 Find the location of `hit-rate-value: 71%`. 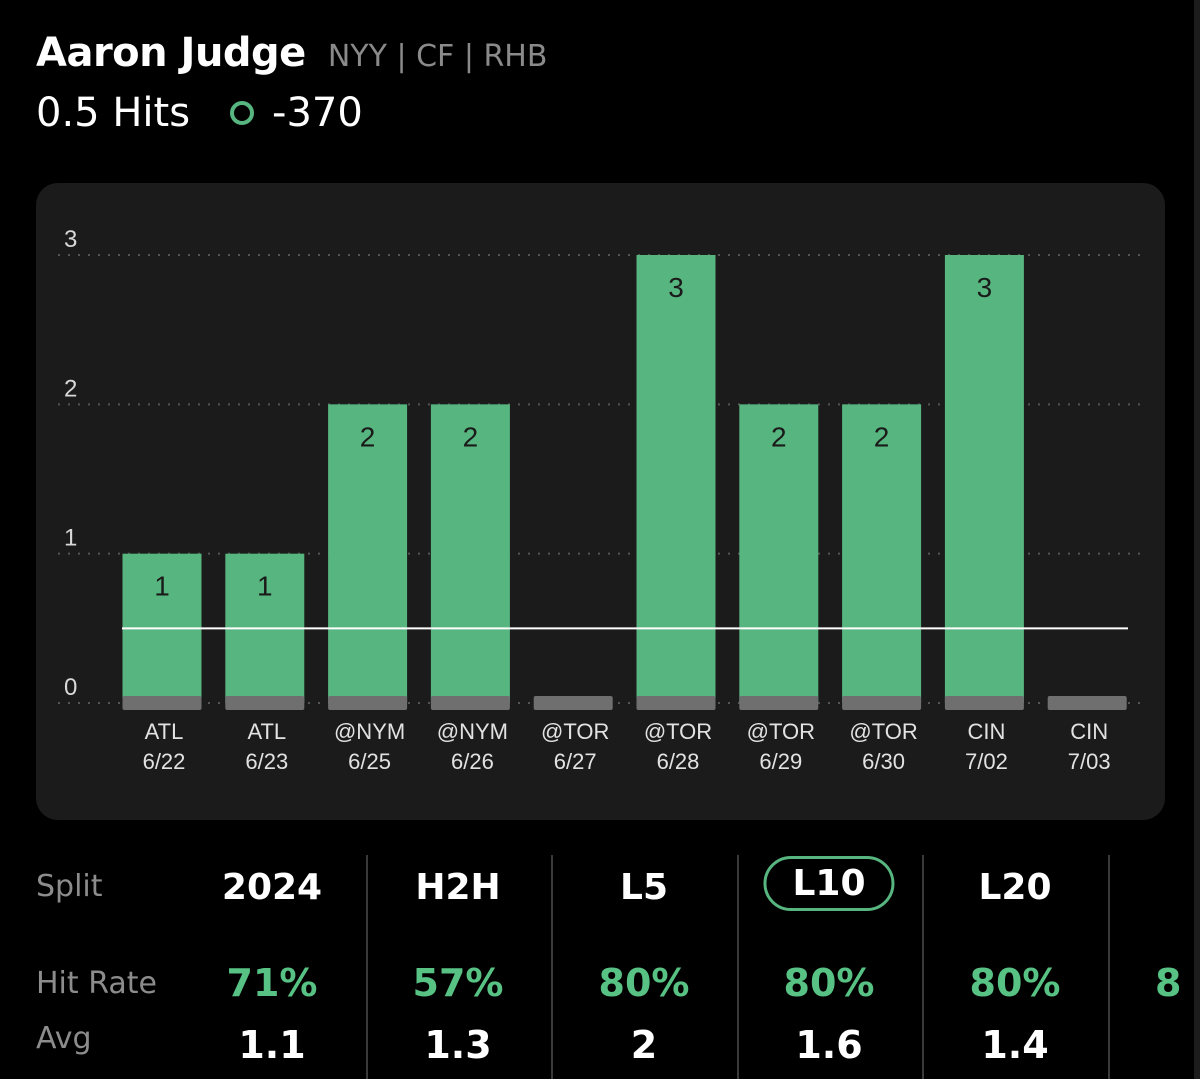

hit-rate-value: 71% is located at coordinates (272, 983).